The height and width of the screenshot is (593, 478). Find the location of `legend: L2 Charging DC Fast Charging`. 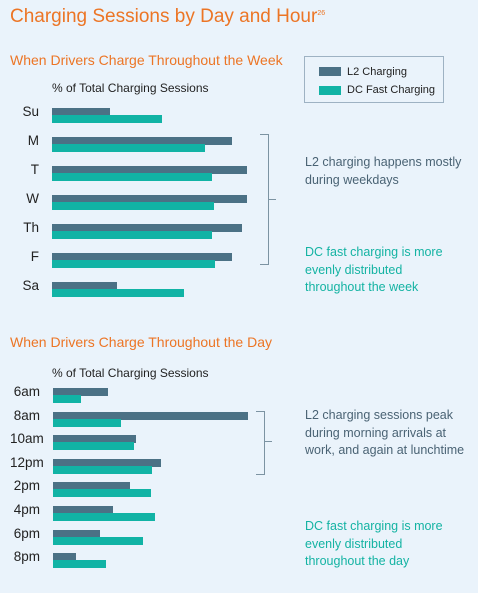

legend: L2 Charging DC Fast Charging is located at coordinates (374, 79).